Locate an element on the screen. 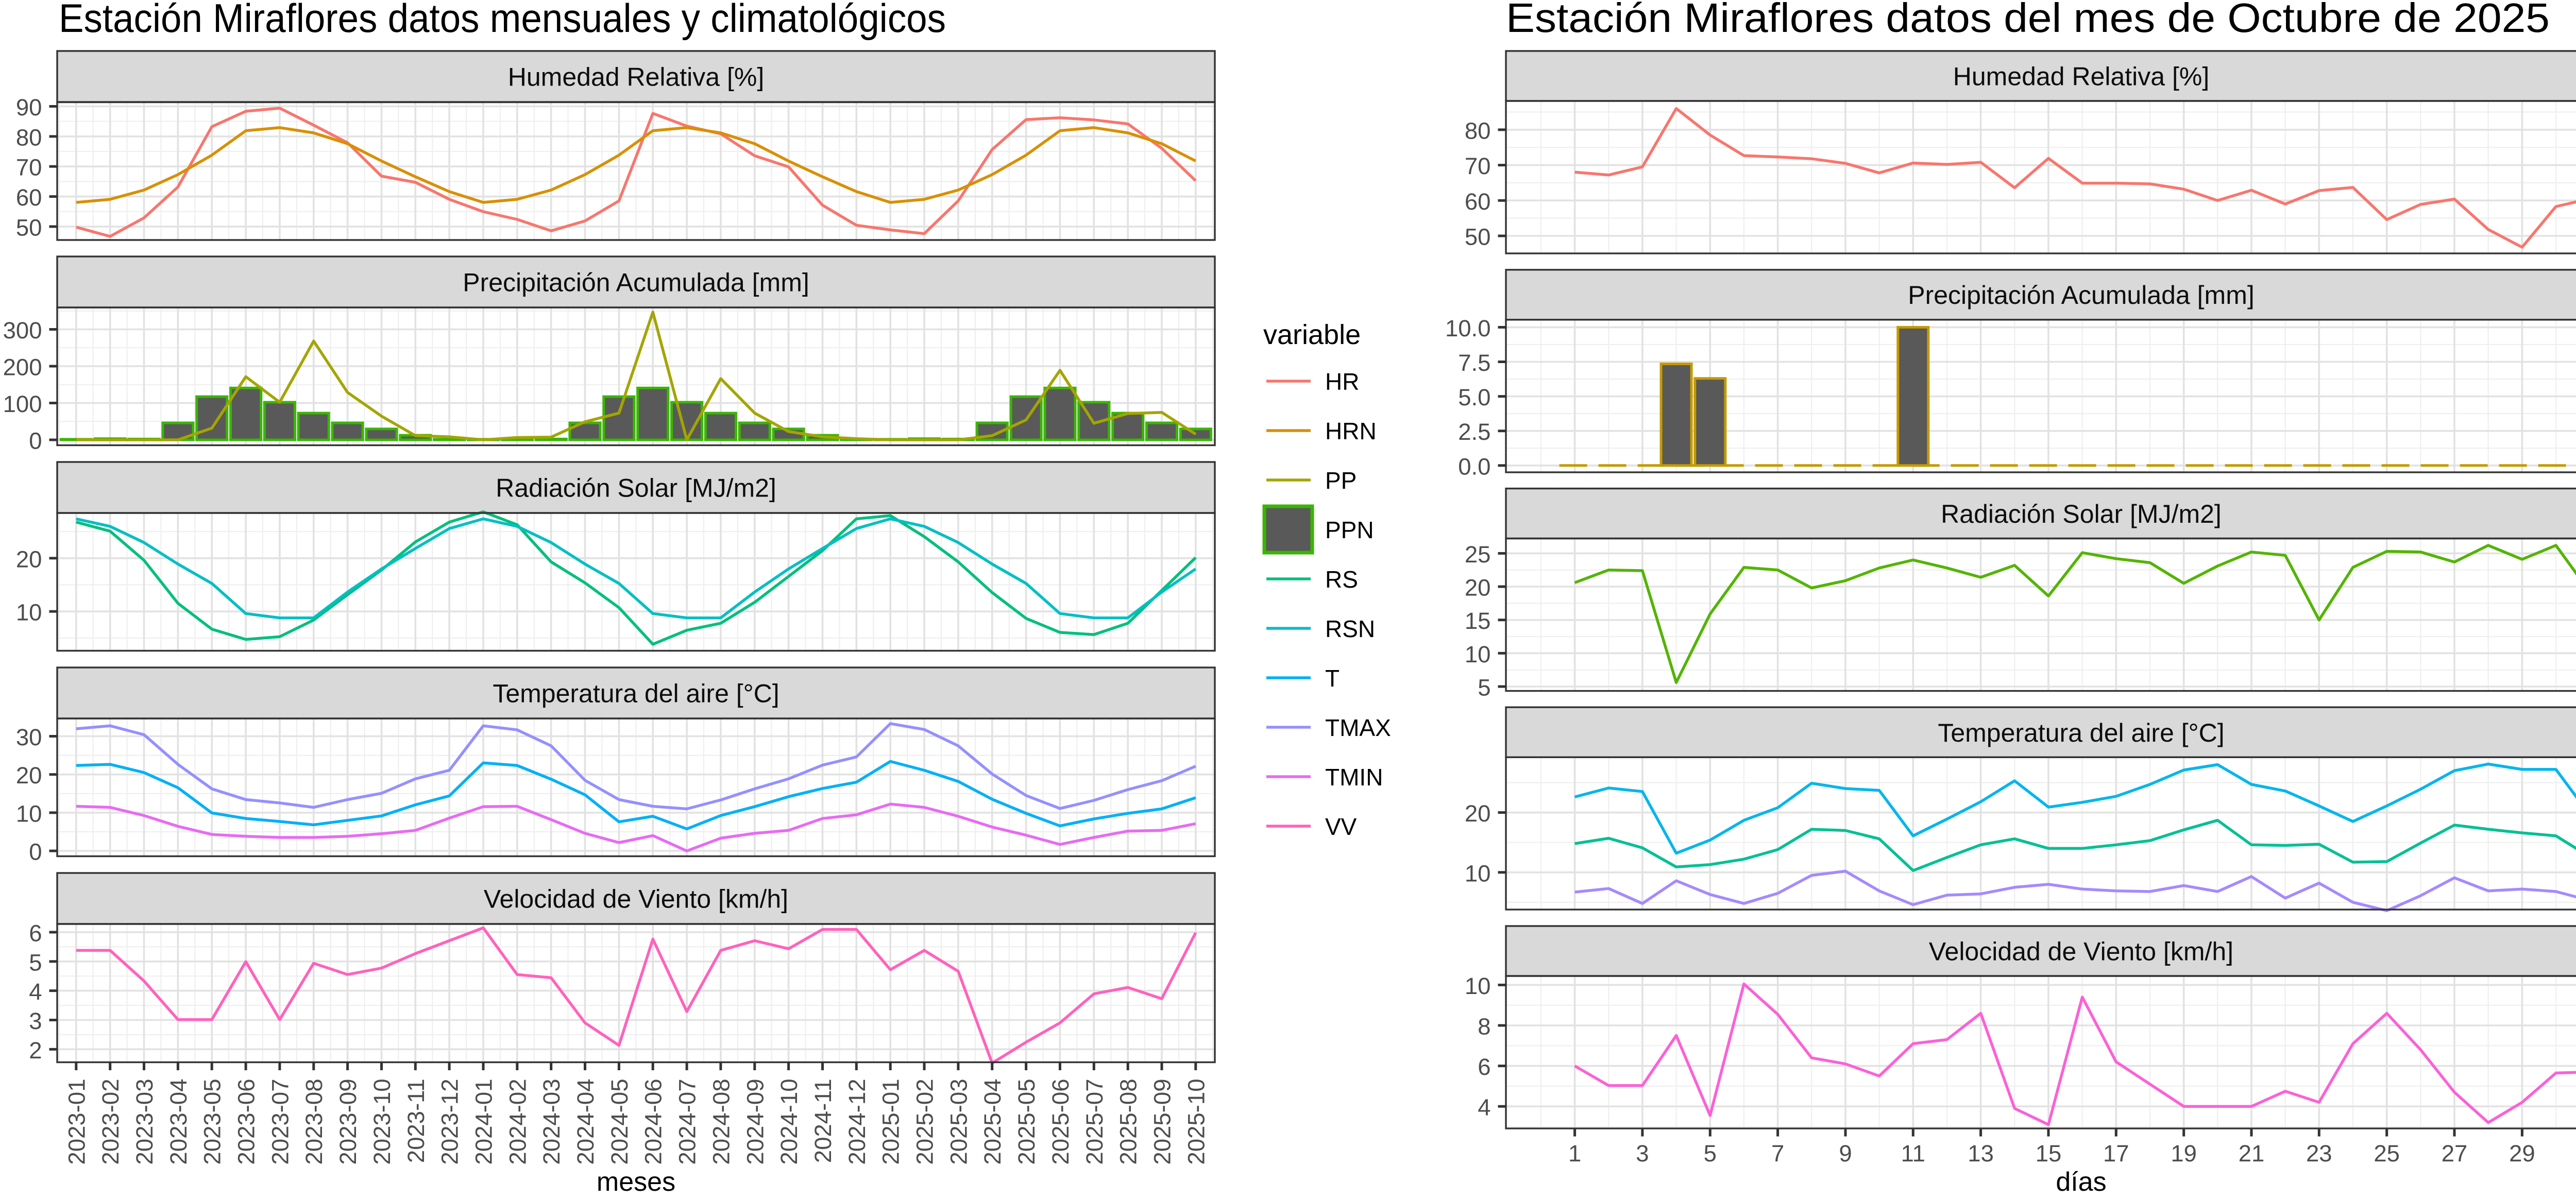 The image size is (2576, 1199). svg-text: 17 is located at coordinates (2116, 1153).